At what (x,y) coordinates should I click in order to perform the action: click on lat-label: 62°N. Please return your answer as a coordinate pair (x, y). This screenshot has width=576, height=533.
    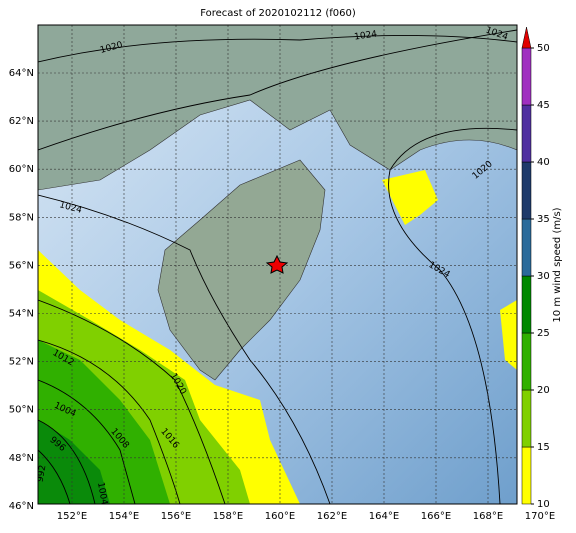
    Looking at the image, I should click on (21, 121).